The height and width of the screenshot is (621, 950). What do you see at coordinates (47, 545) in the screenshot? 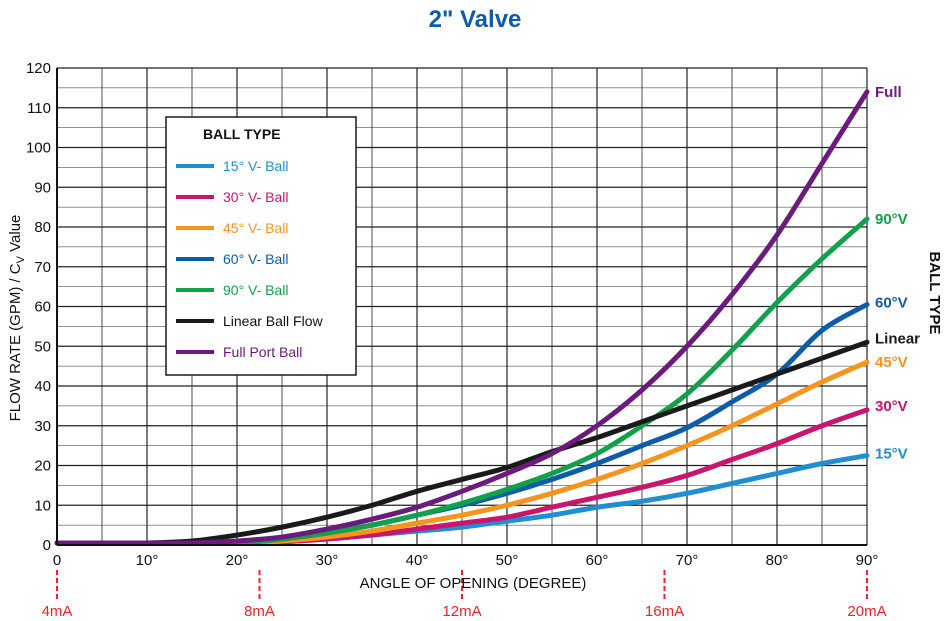
I see `y-tick-label: 0` at bounding box center [47, 545].